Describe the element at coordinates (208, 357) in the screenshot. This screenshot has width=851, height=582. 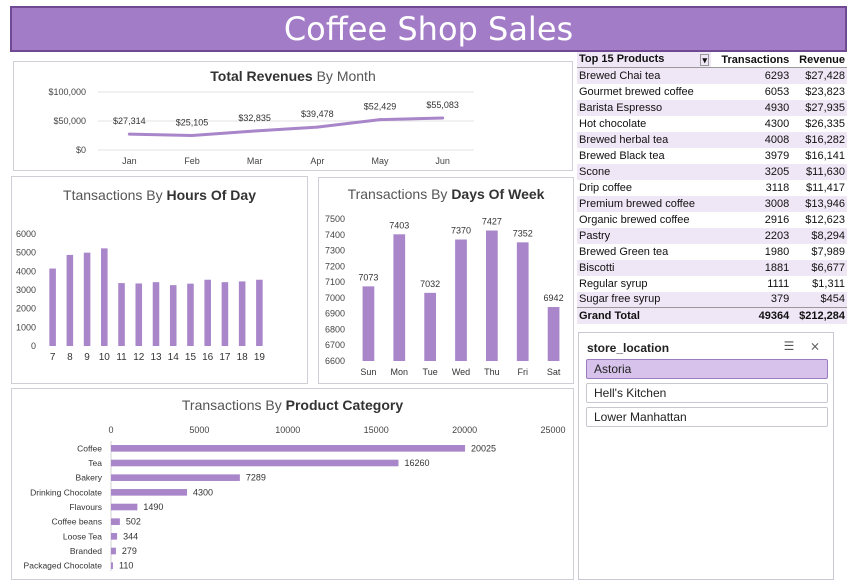
I see `x-tick-label: 16` at that location.